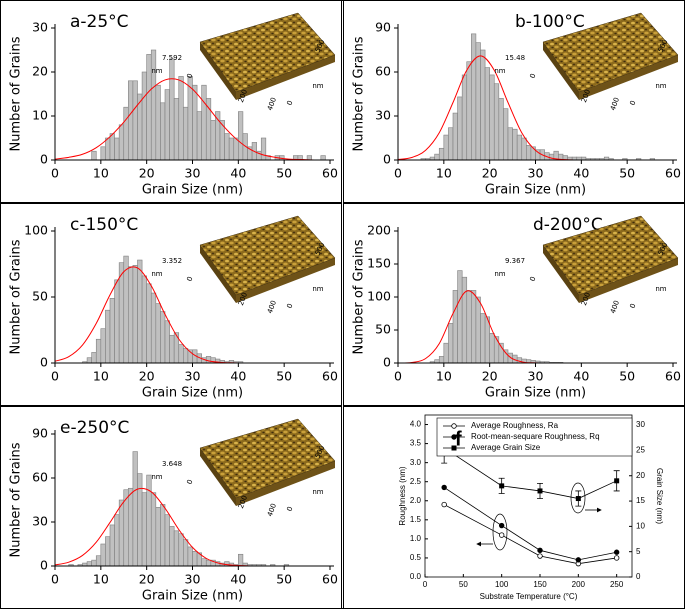  Describe the element at coordinates (379, 230) in the screenshot. I see `y-tick-label: 200` at that location.